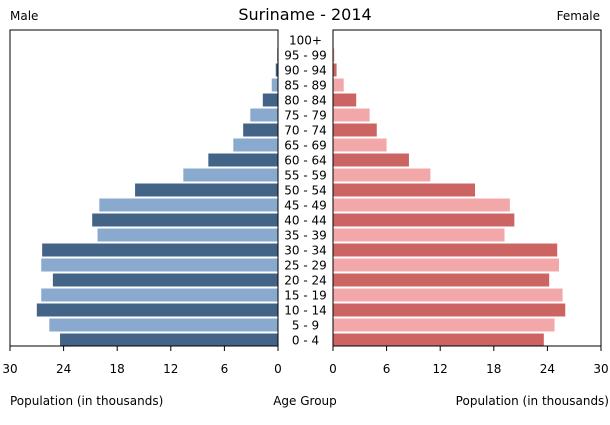  Describe the element at coordinates (305, 236) in the screenshot. I see `age-group-label: 35 - 39` at that location.